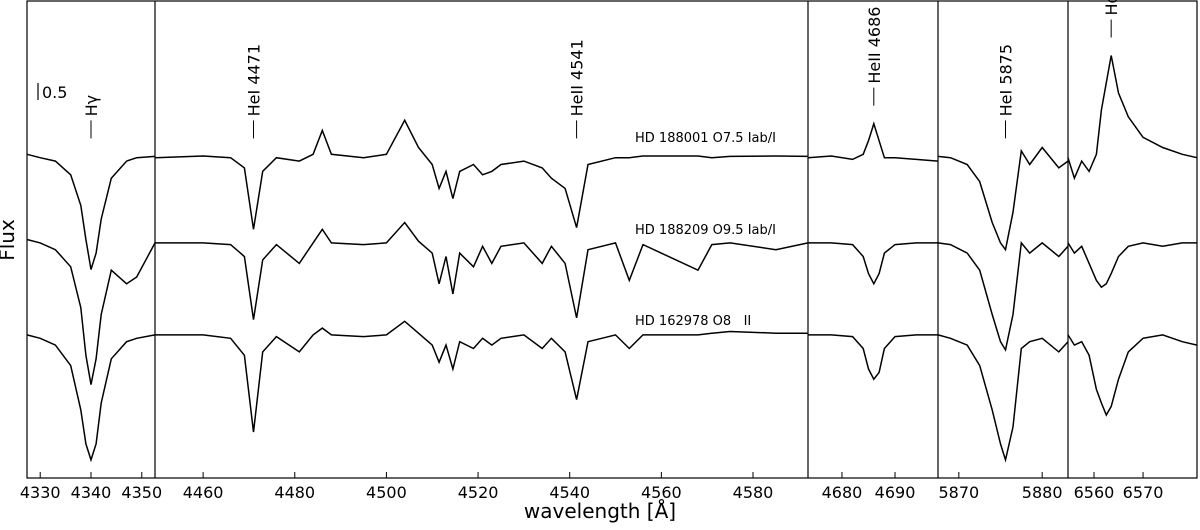  What do you see at coordinates (54, 92) in the screenshot?
I see `scale-bar-label: 0.5` at bounding box center [54, 92].